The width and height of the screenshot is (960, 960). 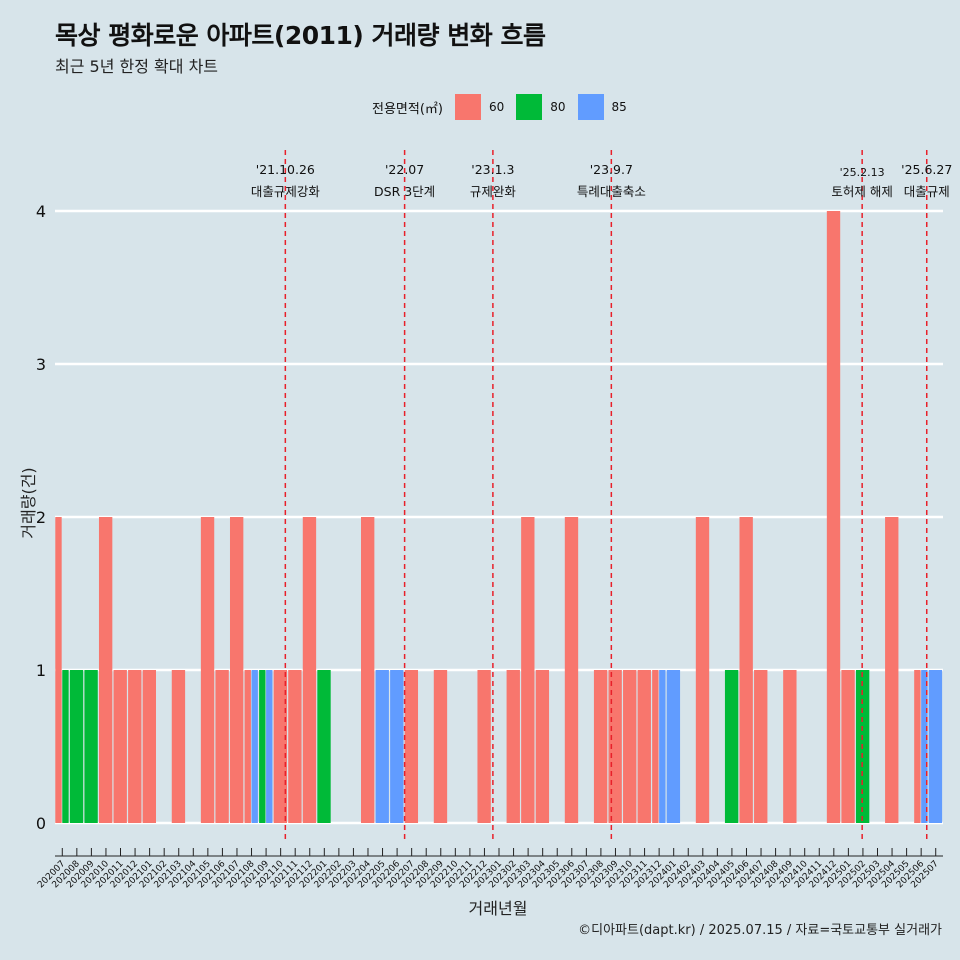 What do you see at coordinates (285, 169) in the screenshot?
I see `event-date-0: '21.10.26` at bounding box center [285, 169].